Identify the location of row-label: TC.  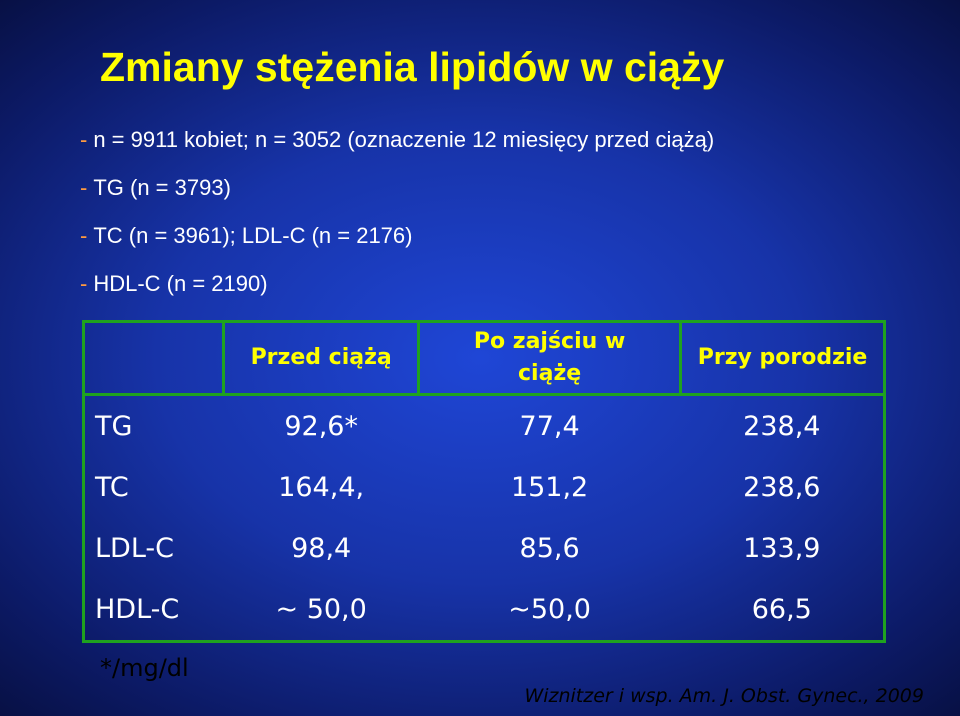
(112, 488).